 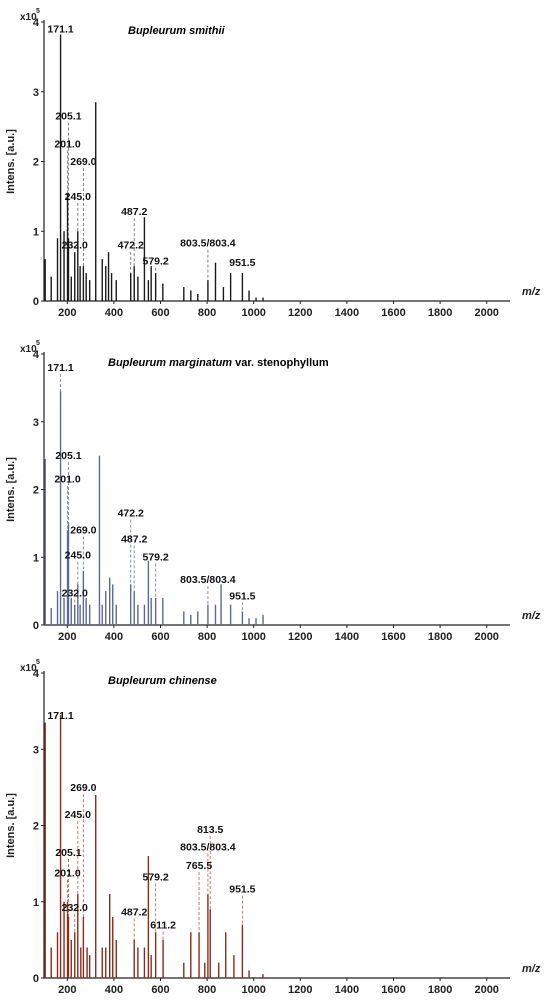 I want to click on peak-label: 813.5, so click(x=210, y=830).